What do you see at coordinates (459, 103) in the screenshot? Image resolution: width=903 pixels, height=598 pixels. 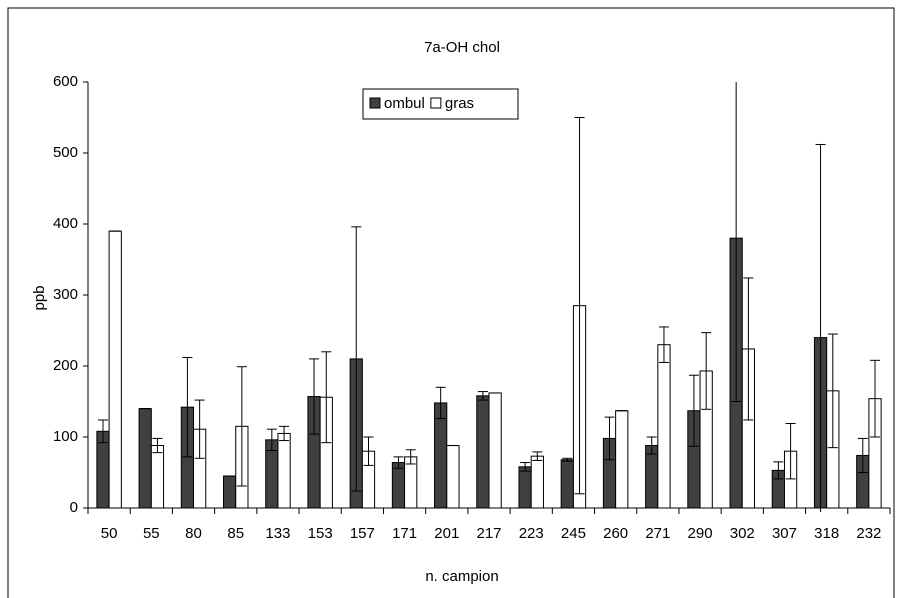 I see `legend-label: gras` at bounding box center [459, 103].